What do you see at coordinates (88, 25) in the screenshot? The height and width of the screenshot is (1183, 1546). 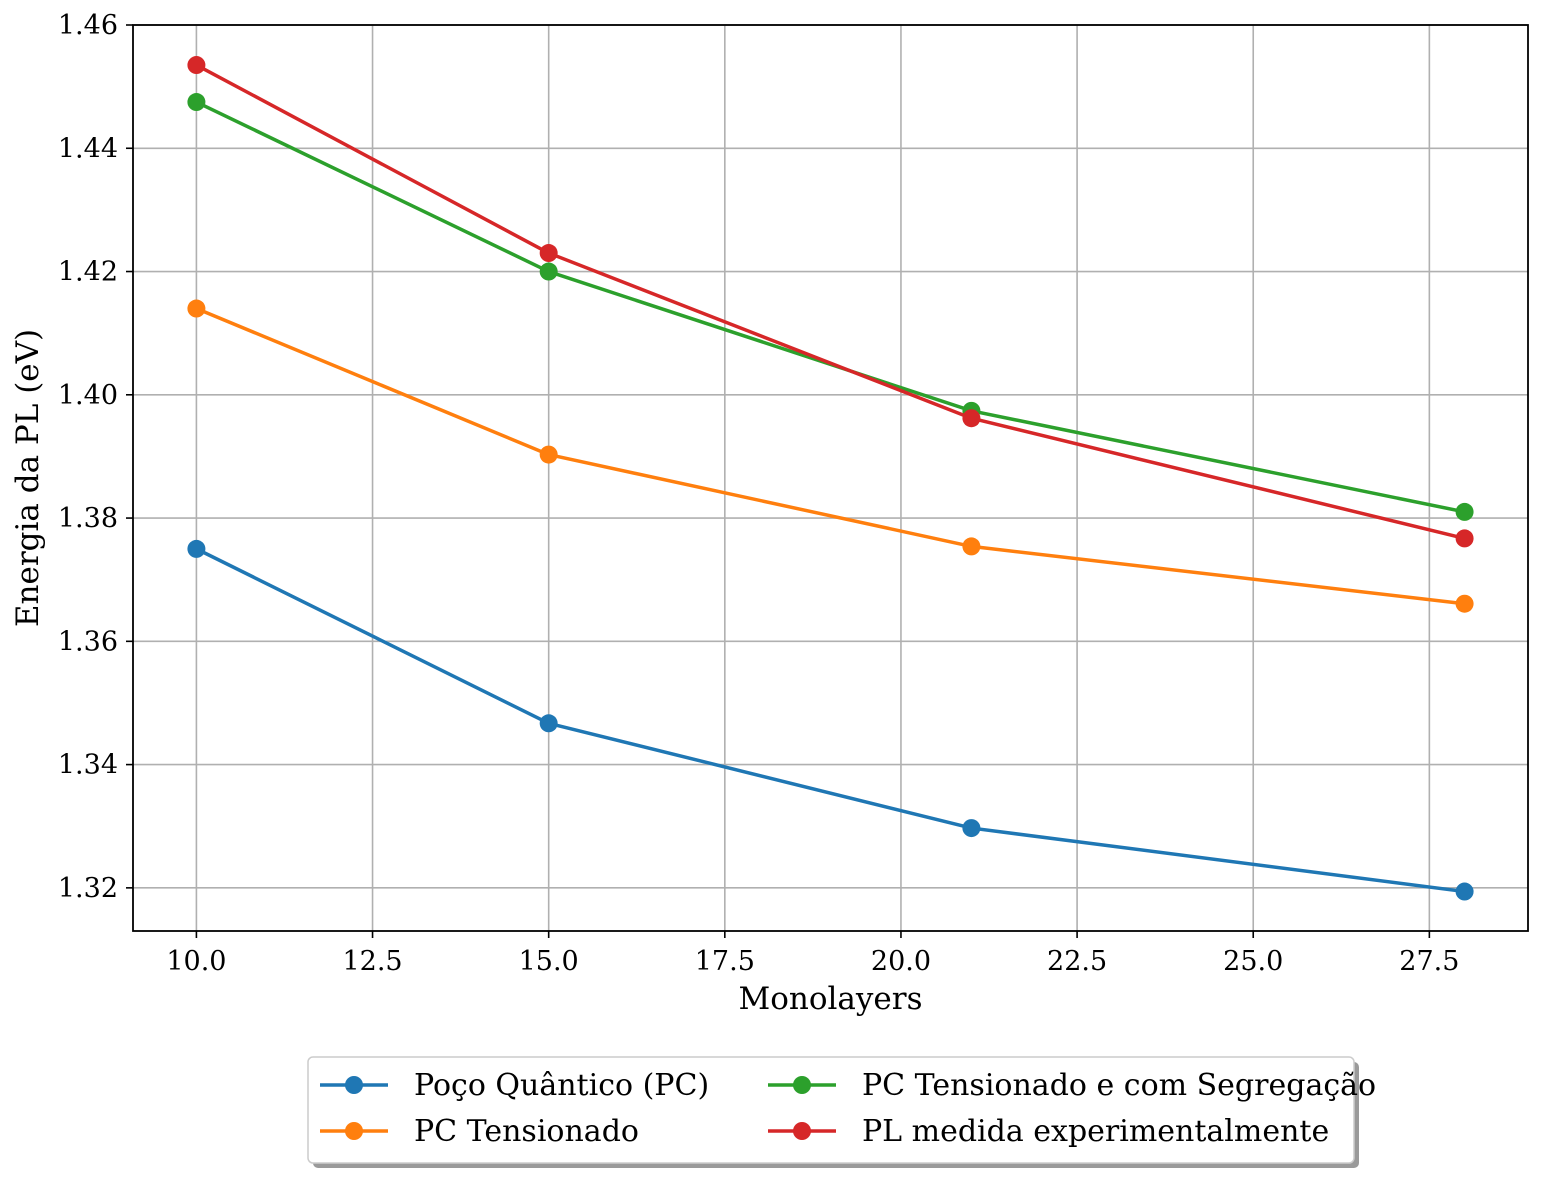 I see `y-tick-label: 1.46` at bounding box center [88, 25].